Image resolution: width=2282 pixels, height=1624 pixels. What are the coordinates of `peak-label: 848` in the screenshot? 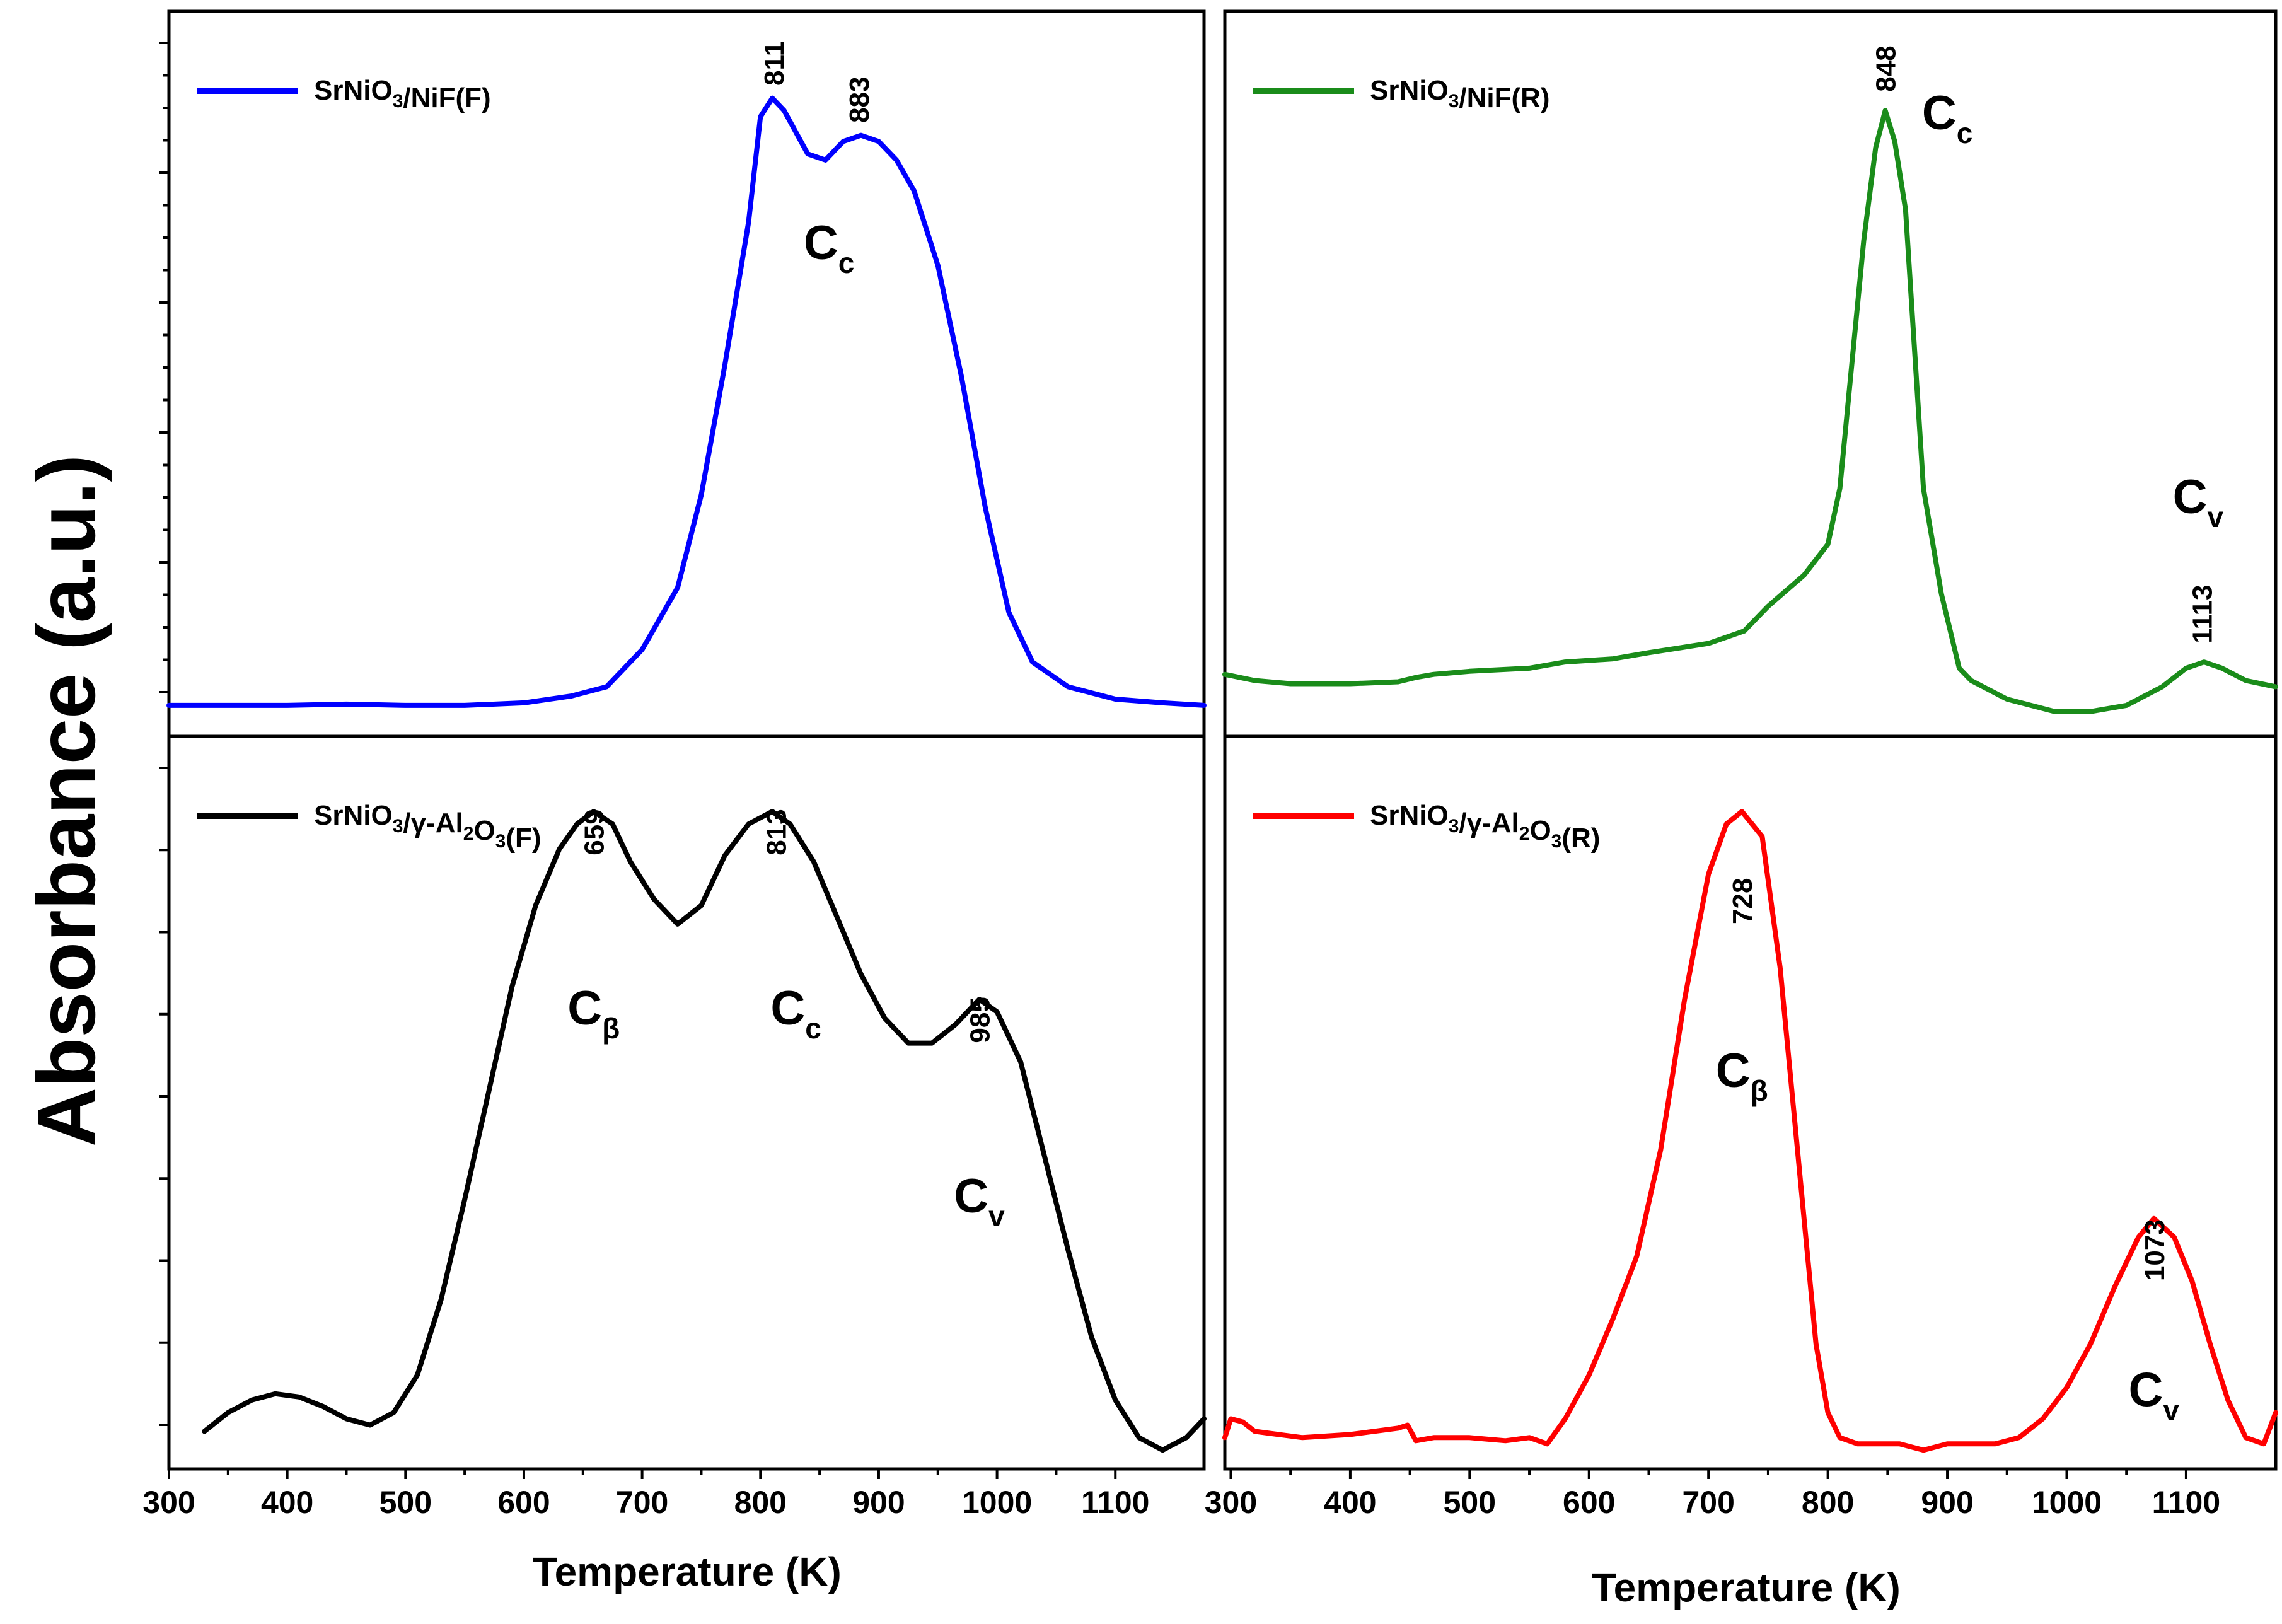 It's located at (1886, 68).